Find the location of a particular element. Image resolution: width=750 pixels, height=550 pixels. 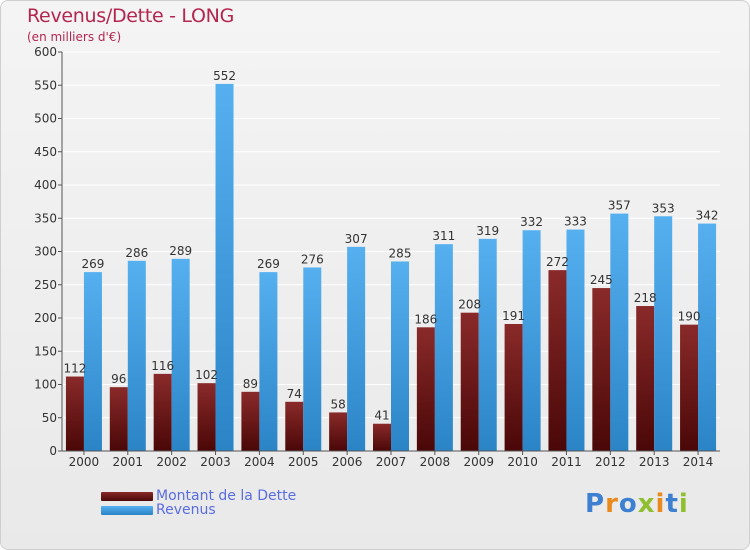

y-tick-label: 300 is located at coordinates (45, 252).